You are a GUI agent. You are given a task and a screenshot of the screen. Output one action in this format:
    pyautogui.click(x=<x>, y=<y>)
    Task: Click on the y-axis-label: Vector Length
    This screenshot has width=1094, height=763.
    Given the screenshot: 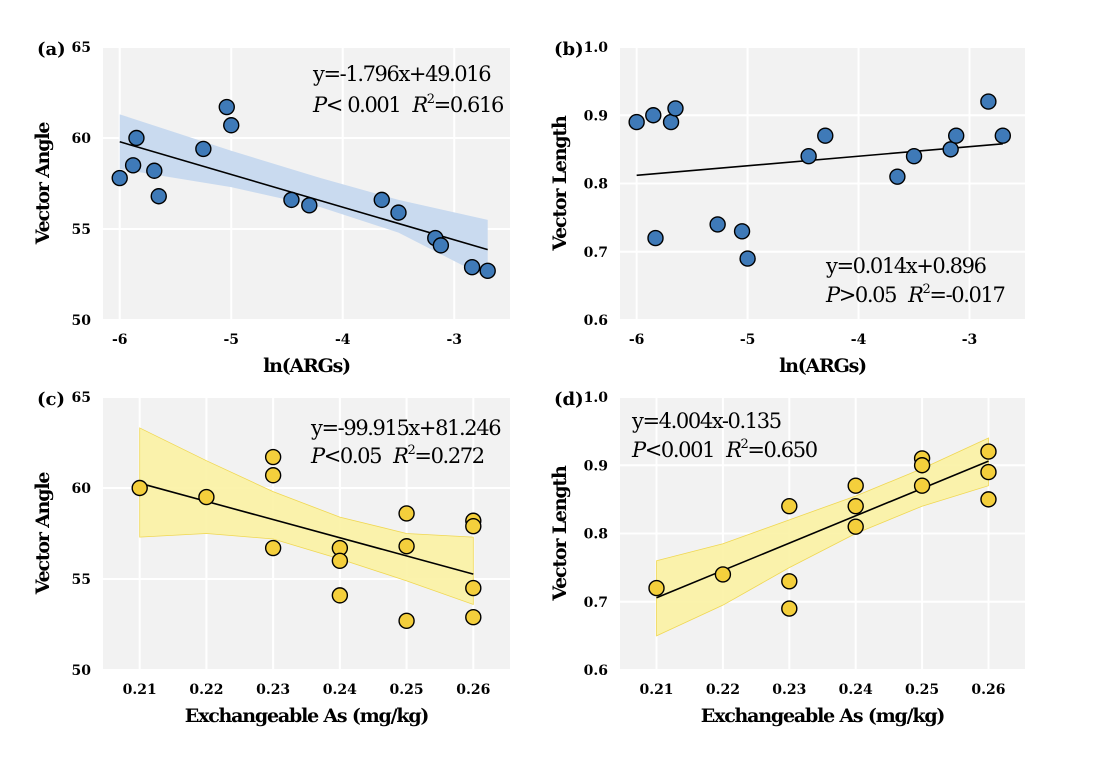 What is the action you would take?
    pyautogui.click(x=560, y=533)
    